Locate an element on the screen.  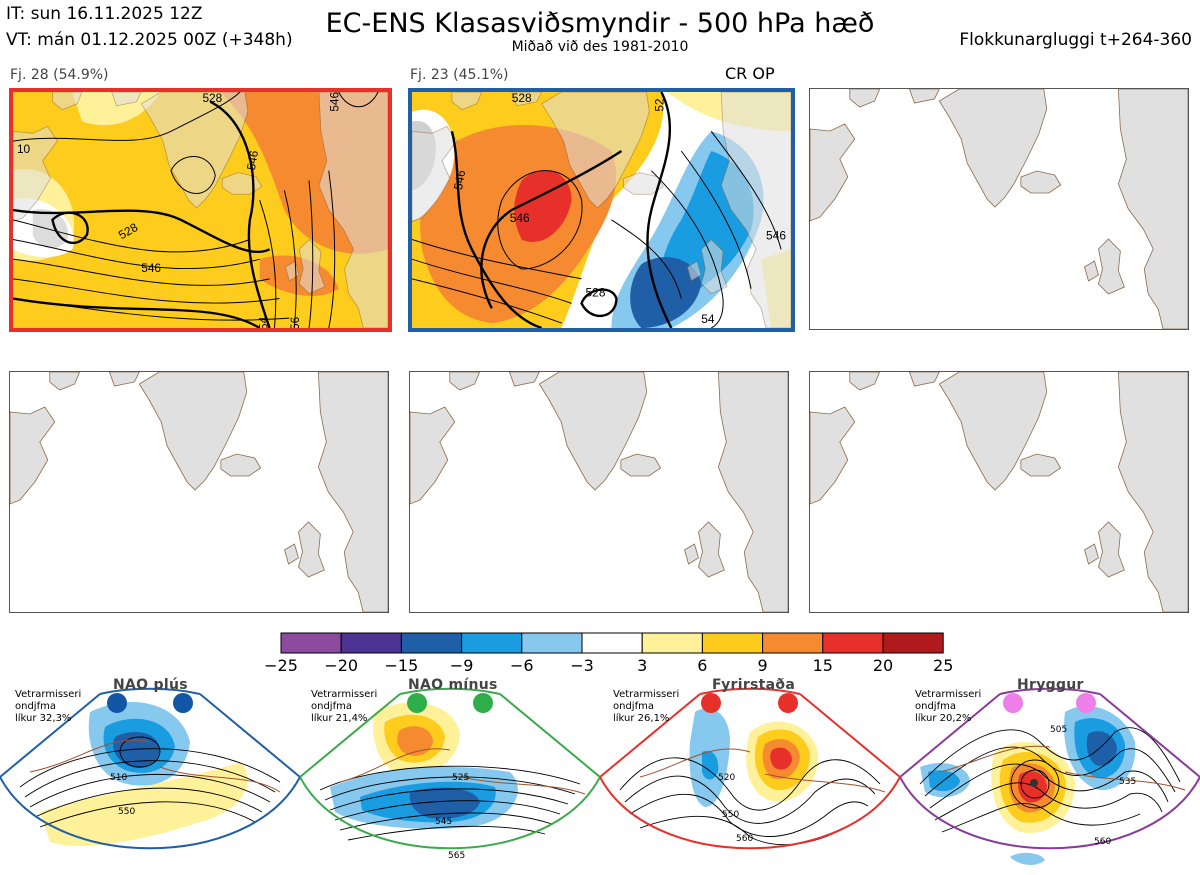
colorbar-tick-label: 15 is located at coordinates (822, 665).